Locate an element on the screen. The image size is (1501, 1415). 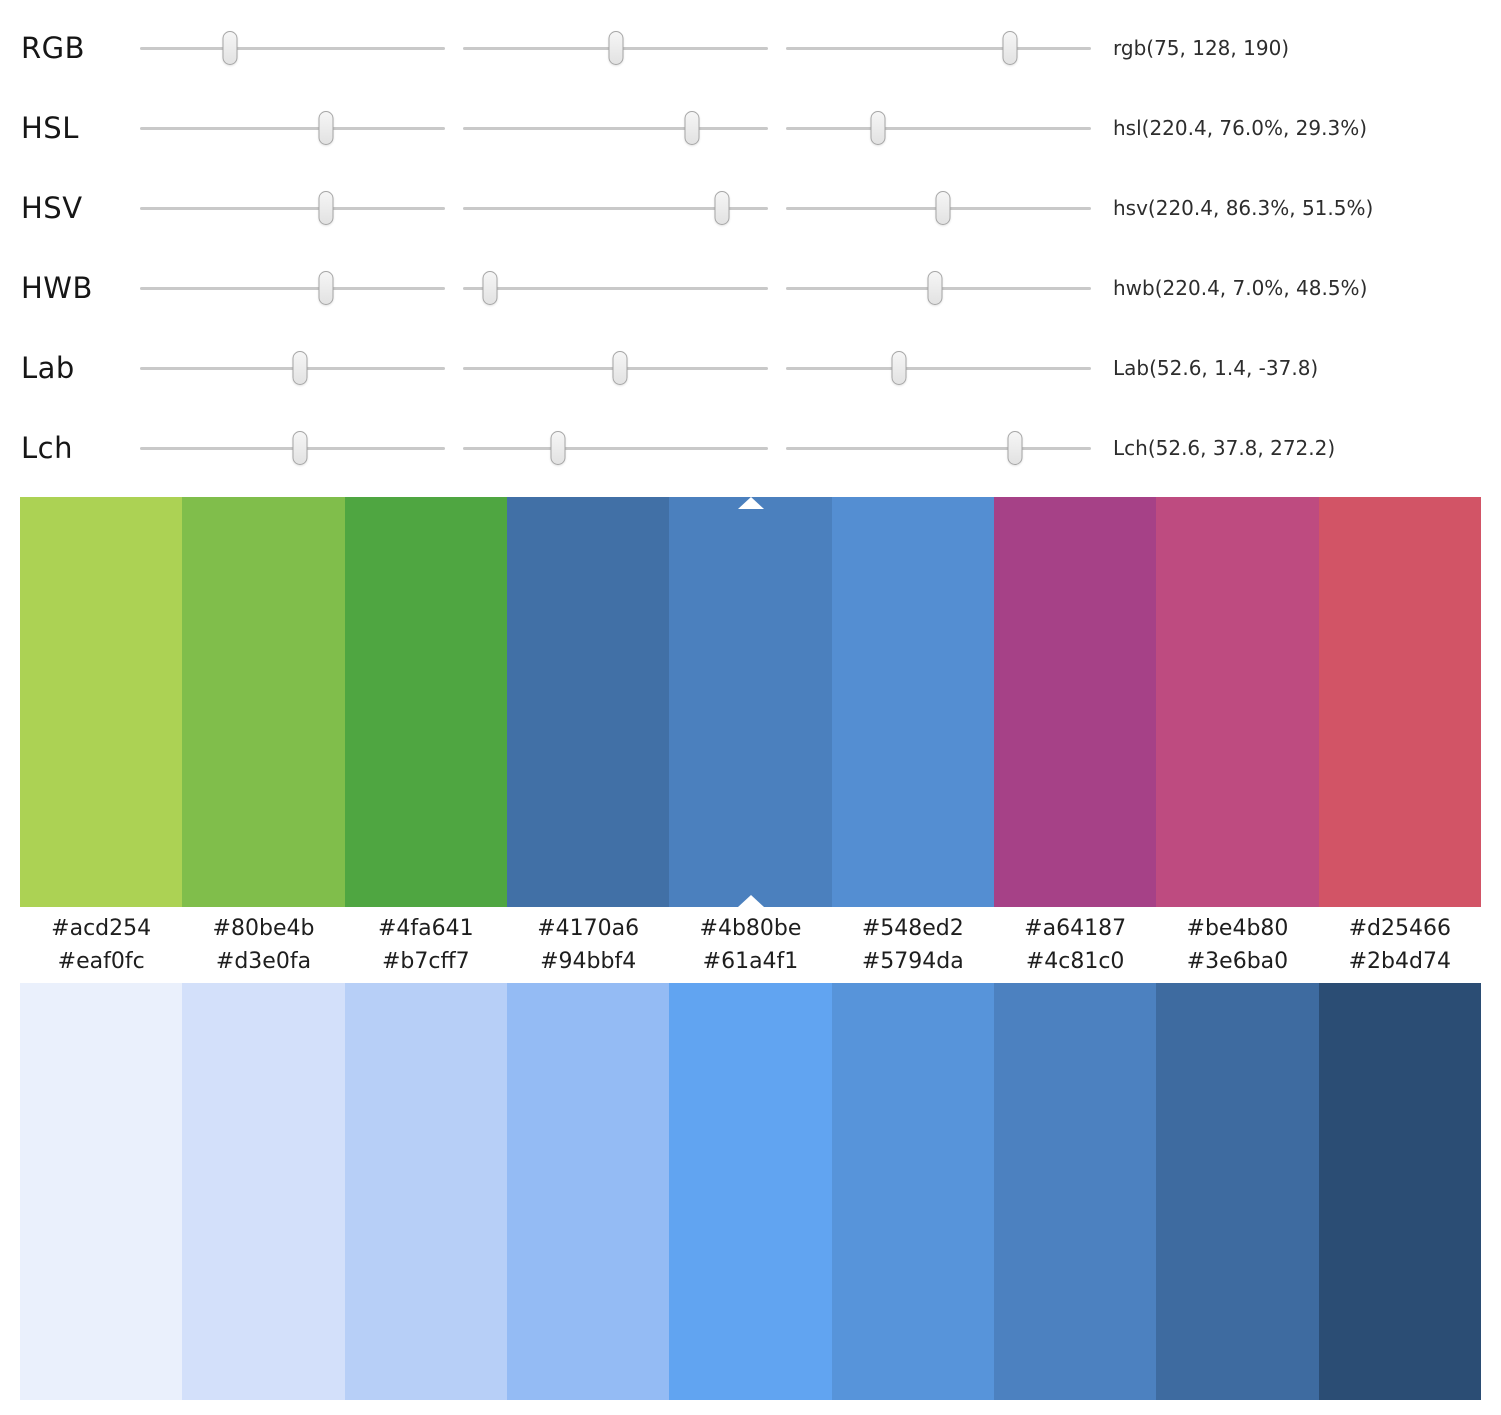
colorspace-label-hsv: HSV is located at coordinates (52, 208).